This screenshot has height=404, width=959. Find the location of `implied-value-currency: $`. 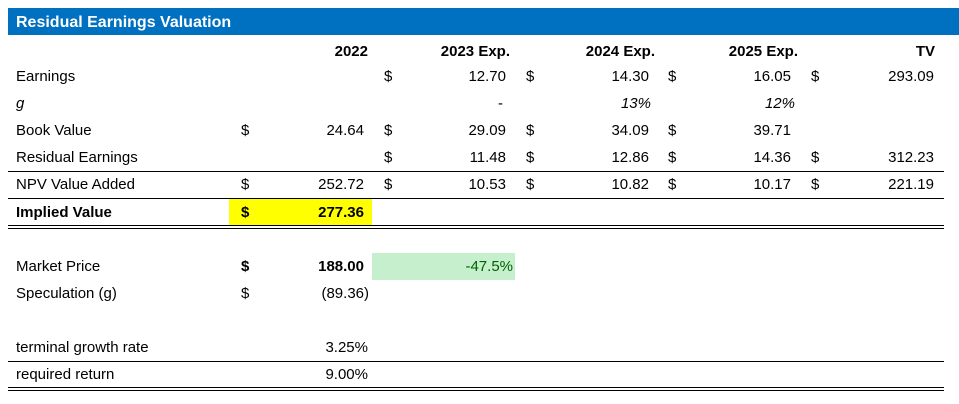

implied-value-currency: $ is located at coordinates (245, 212).